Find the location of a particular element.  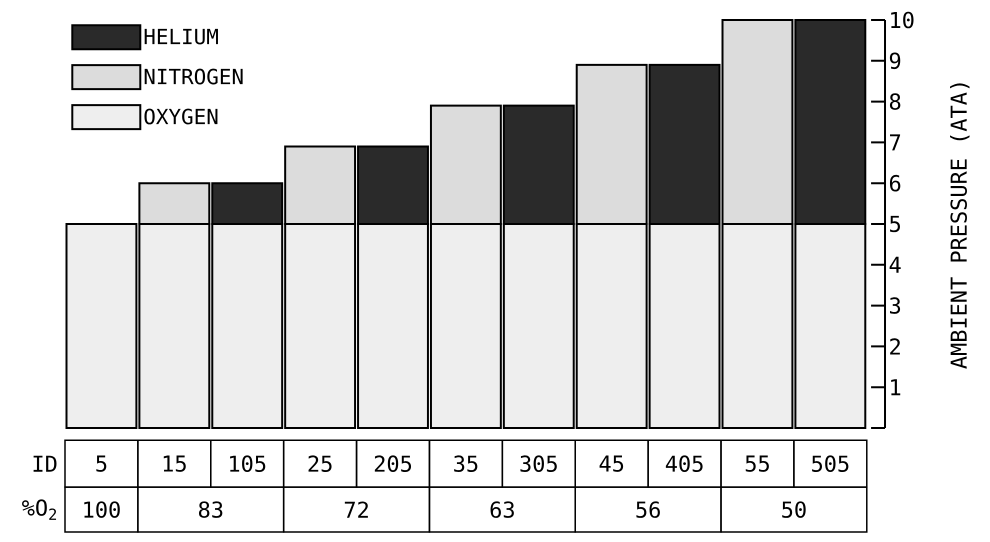

text: 100 is located at coordinates (102, 509).